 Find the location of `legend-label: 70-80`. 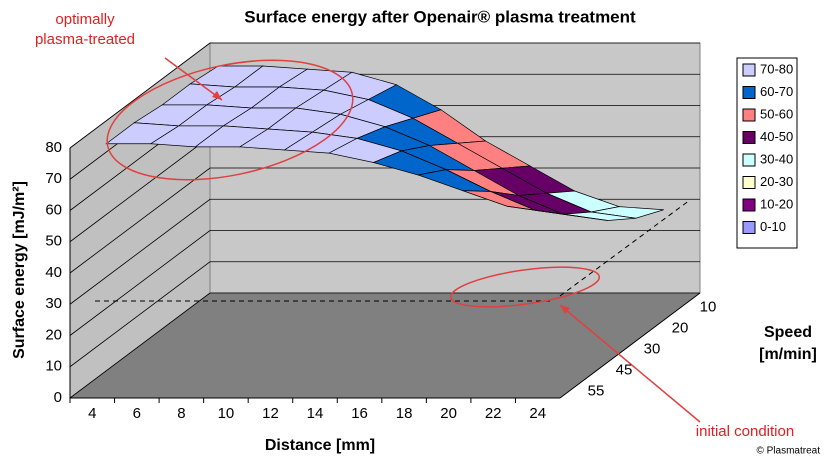

legend-label: 70-80 is located at coordinates (776, 68).